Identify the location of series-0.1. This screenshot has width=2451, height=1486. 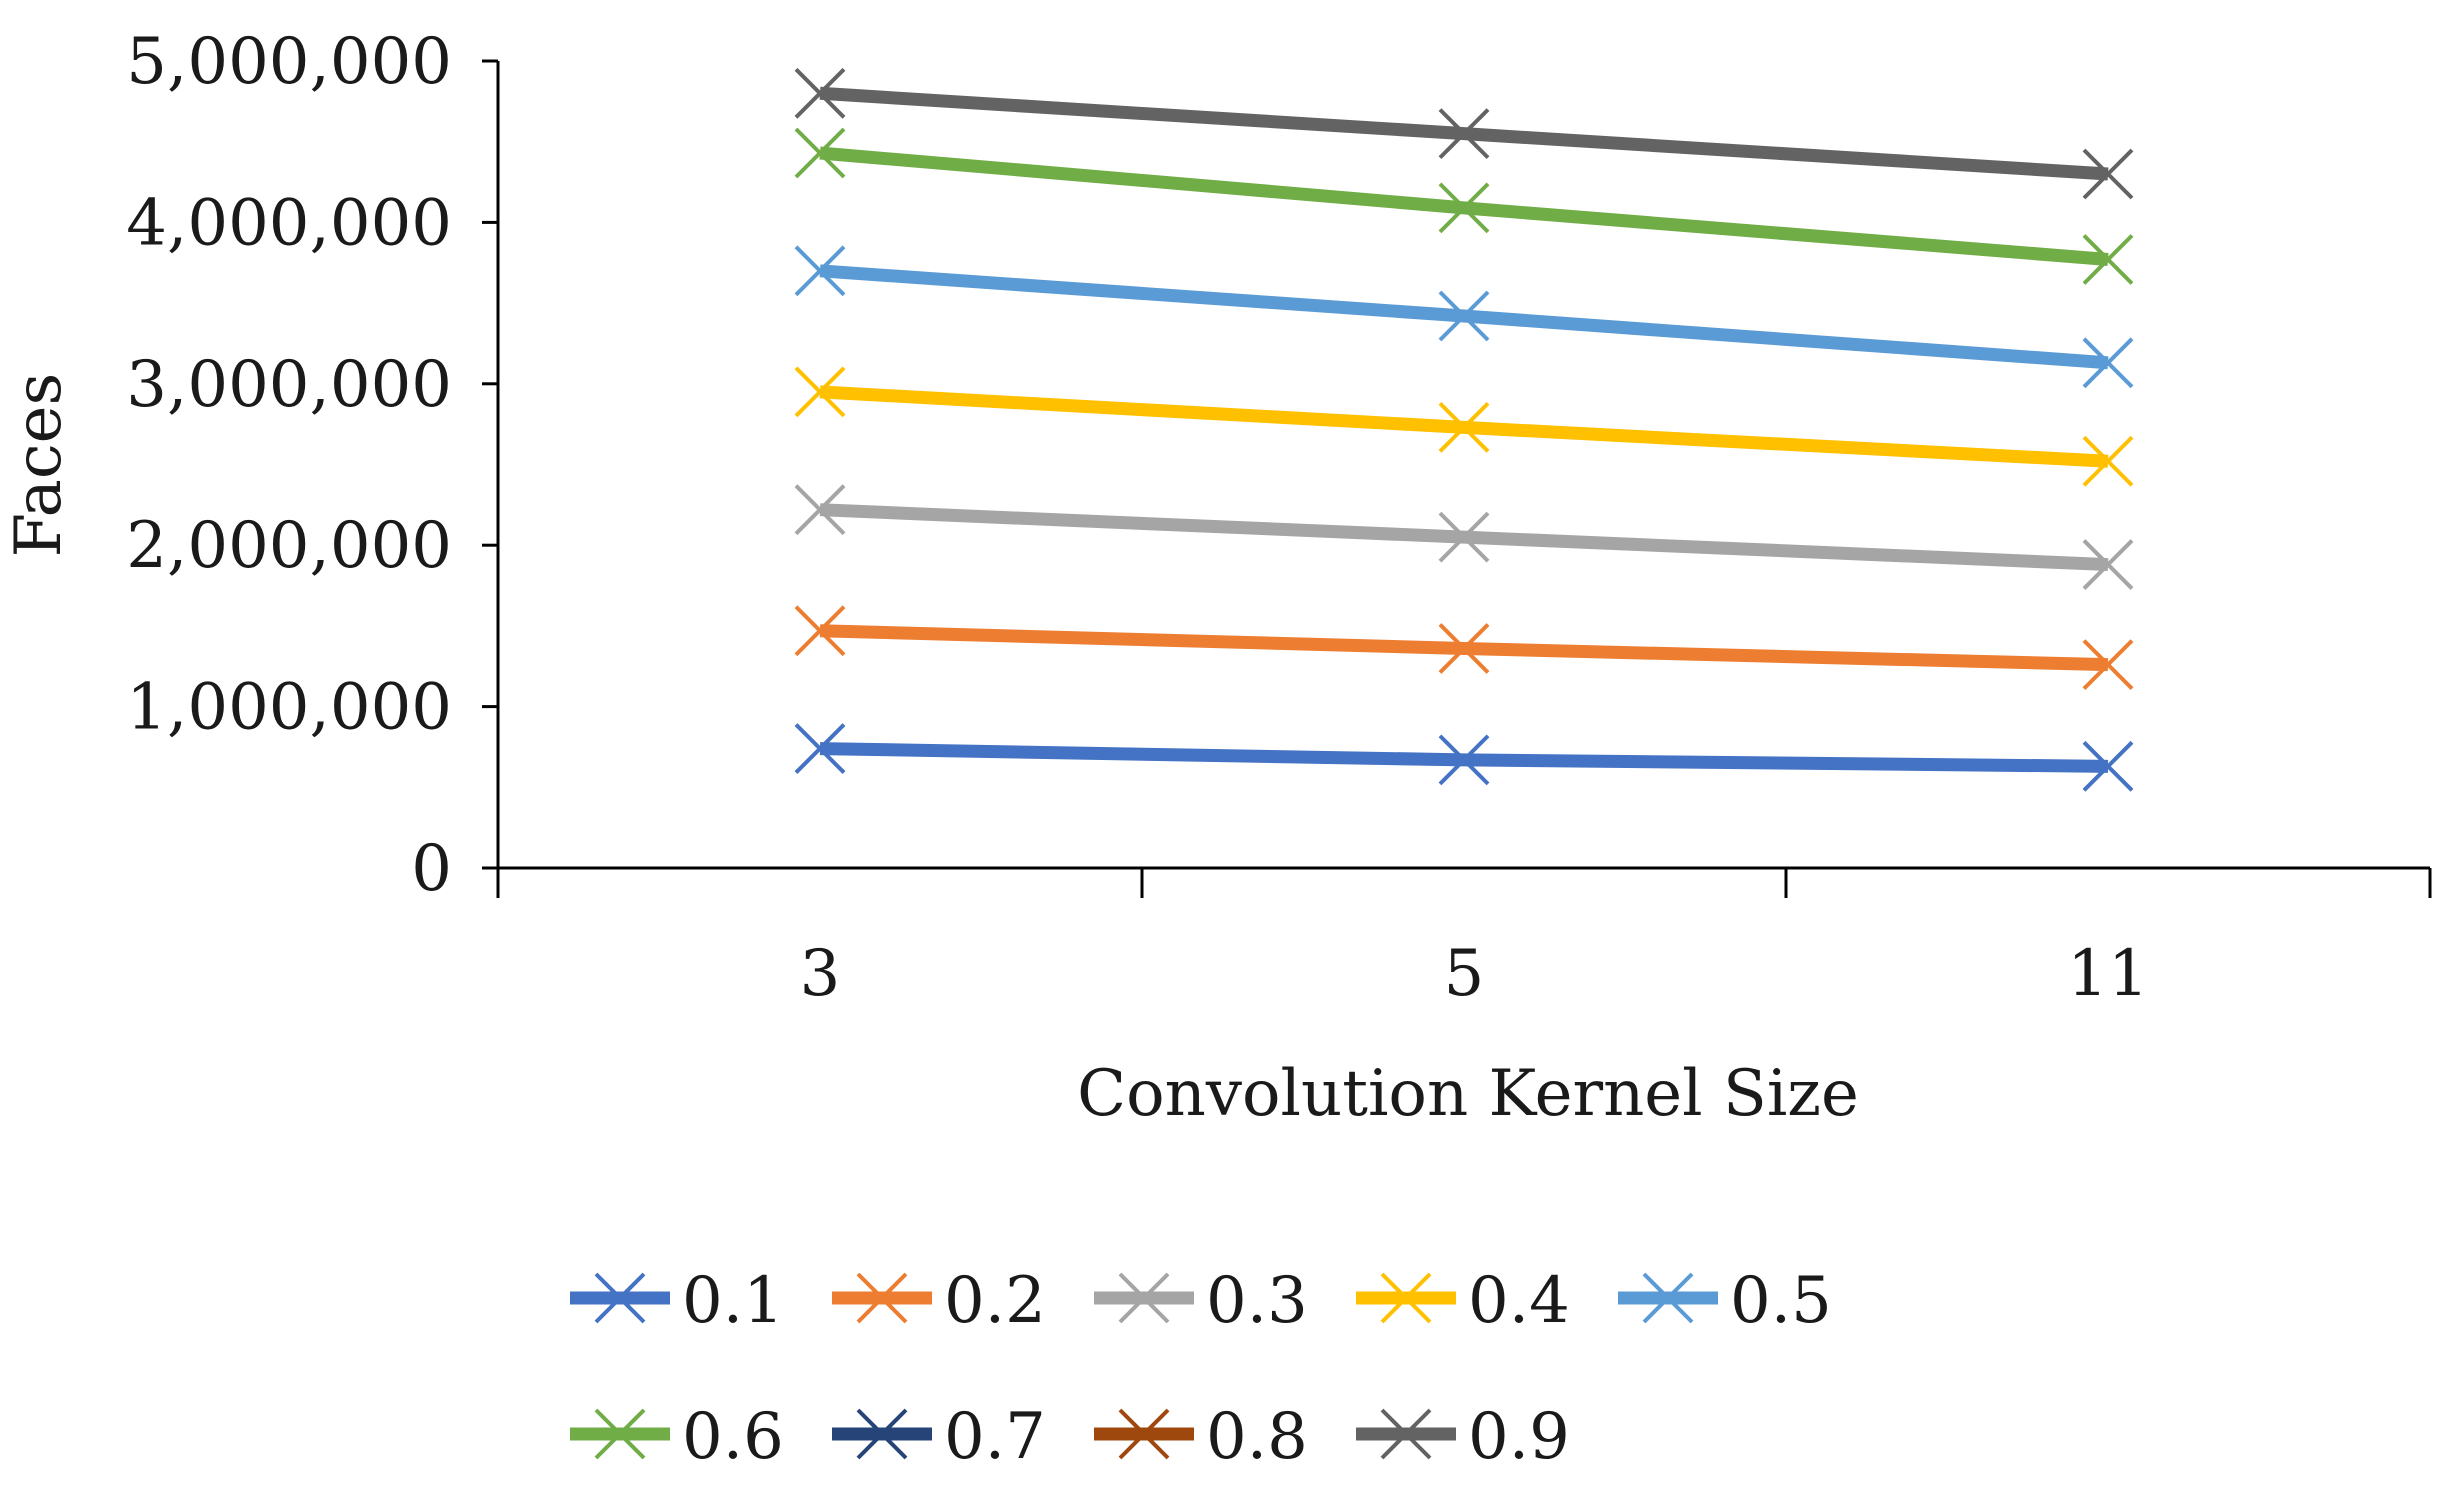
(1464, 757).